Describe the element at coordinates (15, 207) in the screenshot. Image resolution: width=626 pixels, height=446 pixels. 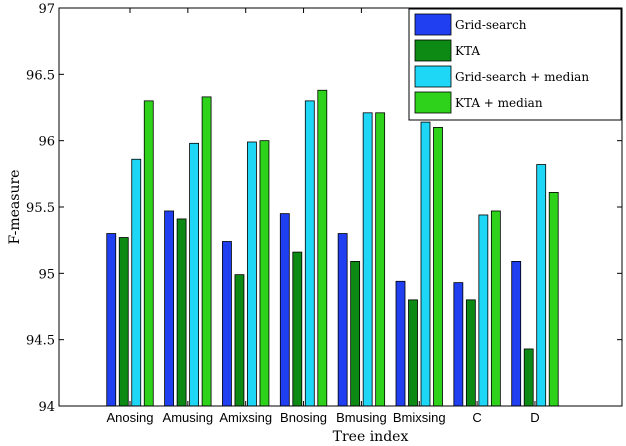
I see `y-axis-title: F-measure` at that location.